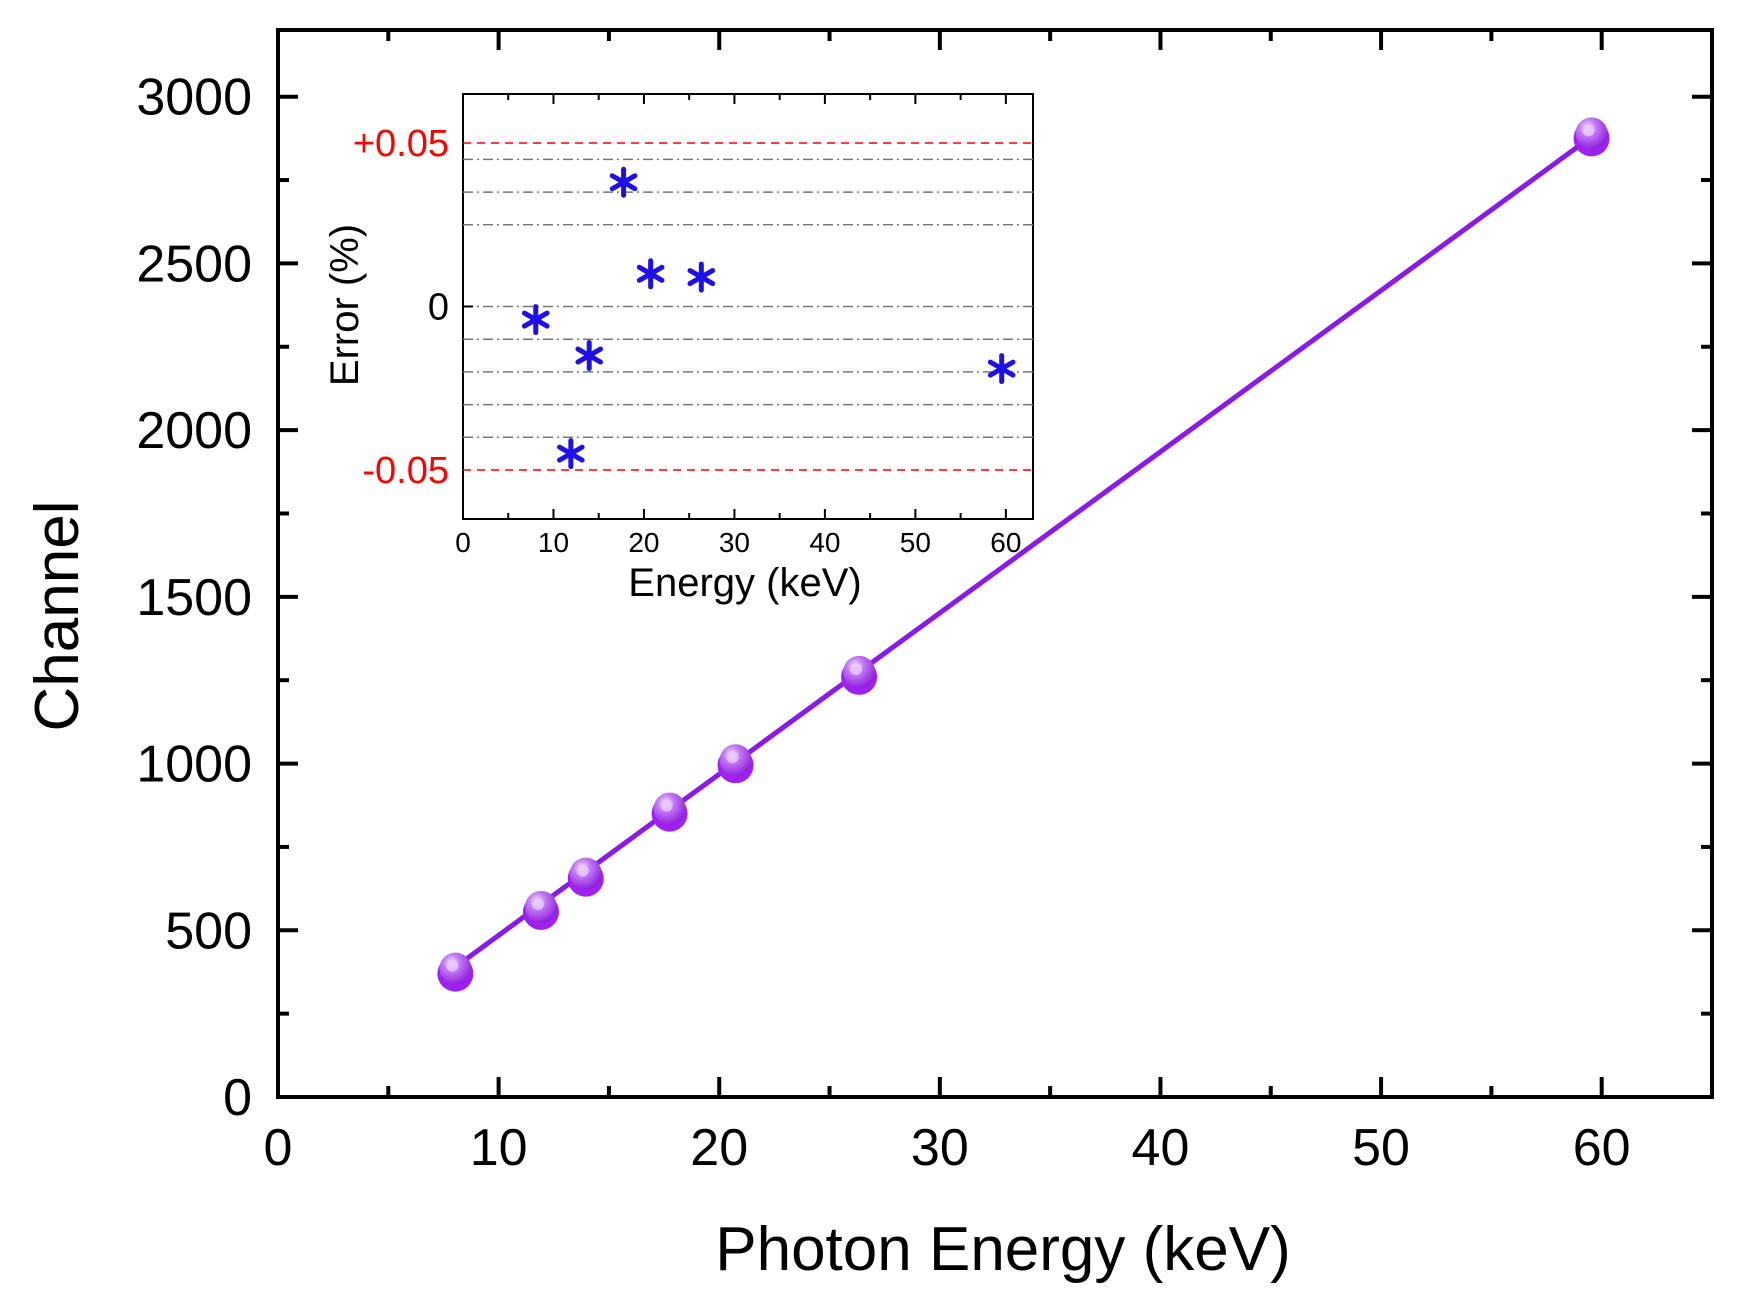 Image resolution: width=1738 pixels, height=1305 pixels. I want to click on inset-x-axis-label: Energy (keV), so click(744, 583).